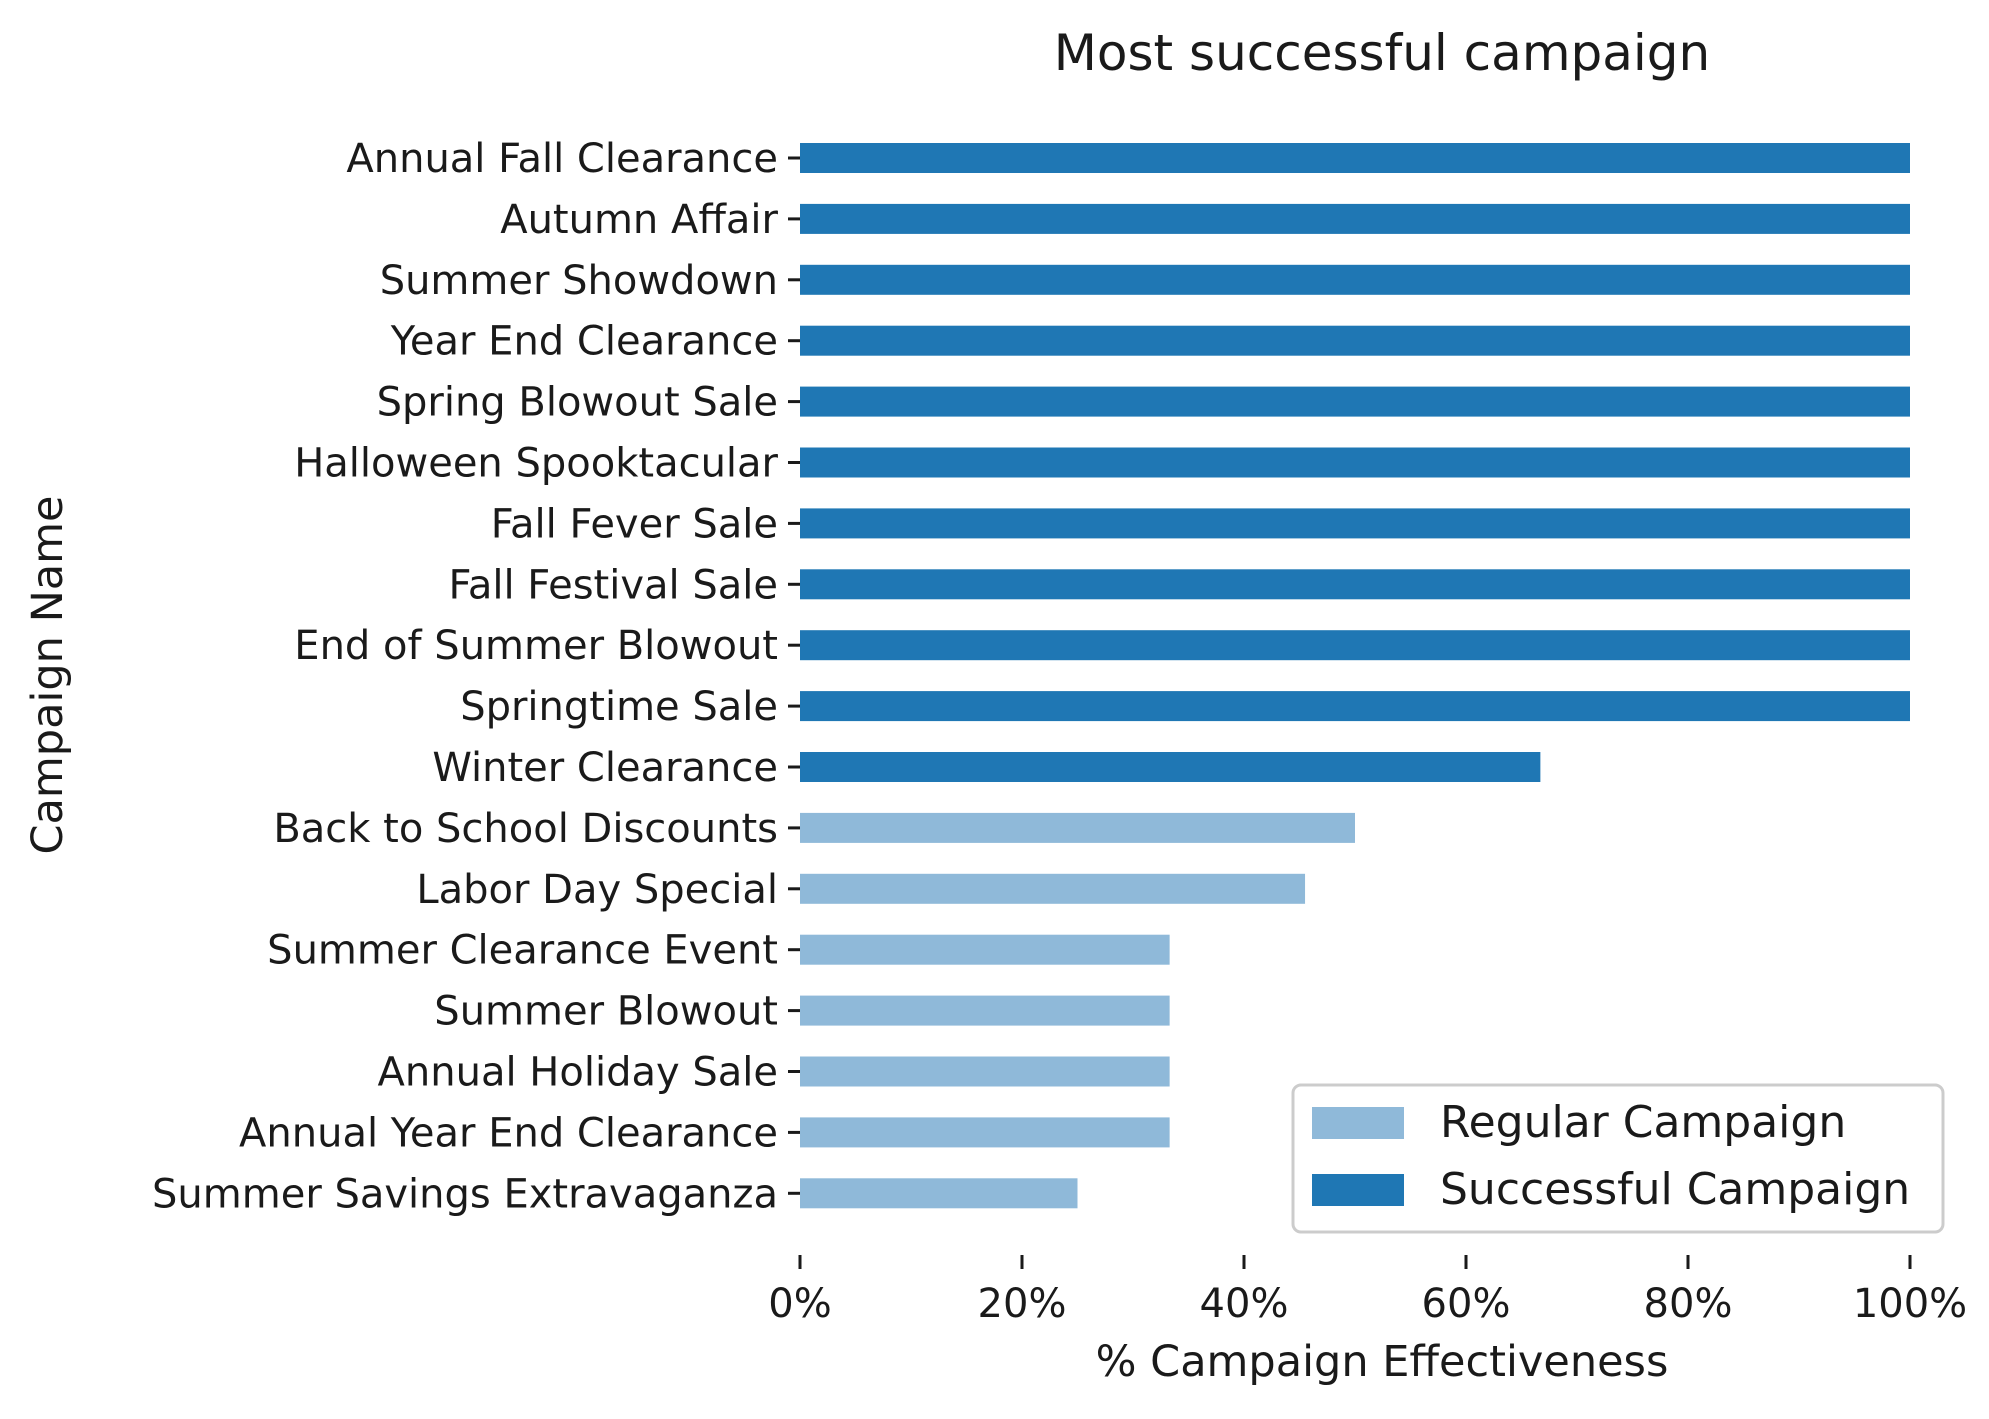 The height and width of the screenshot is (1419, 1989). I want to click on y-tick-label: Fall Festival Sale, so click(614, 585).